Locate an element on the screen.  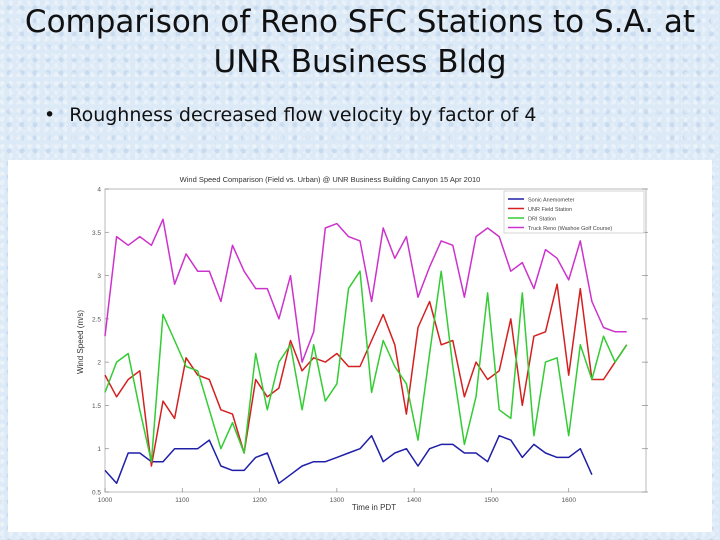
y-tick-label: 1 is located at coordinates (99, 449).